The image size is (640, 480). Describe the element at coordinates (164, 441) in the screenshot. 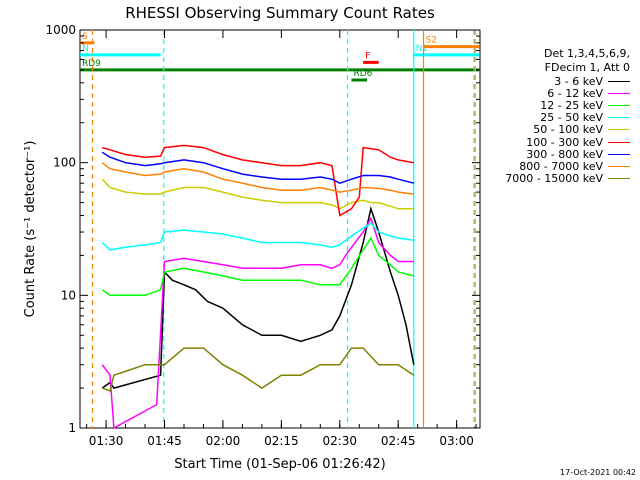

I see `x-tick-label: 01:45` at that location.